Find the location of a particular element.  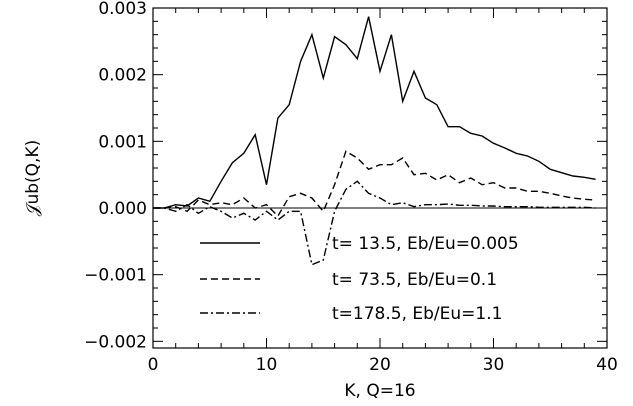

legend-label-1: t= 13.5, Eb/Eu=0.005 is located at coordinates (425, 244).